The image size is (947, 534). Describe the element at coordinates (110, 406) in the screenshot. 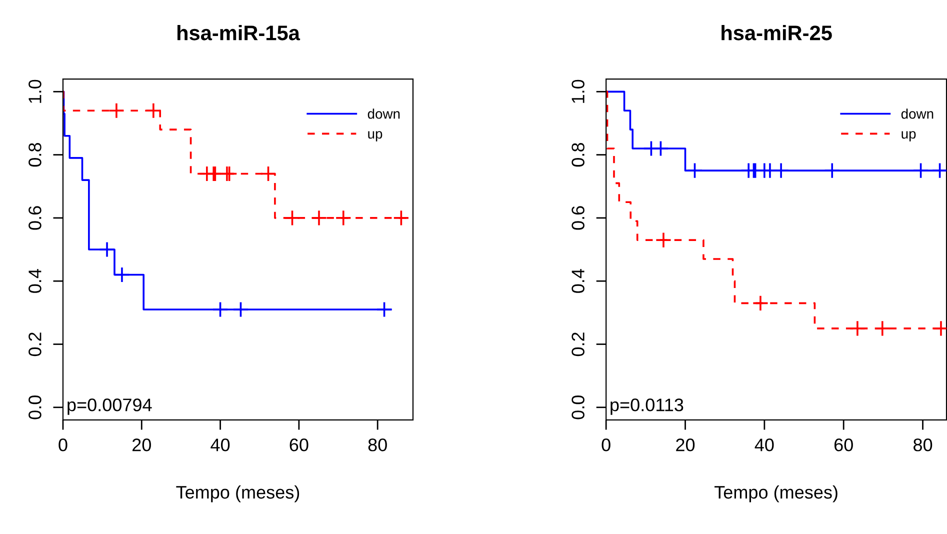

I see `annotation: p=0.00794` at that location.